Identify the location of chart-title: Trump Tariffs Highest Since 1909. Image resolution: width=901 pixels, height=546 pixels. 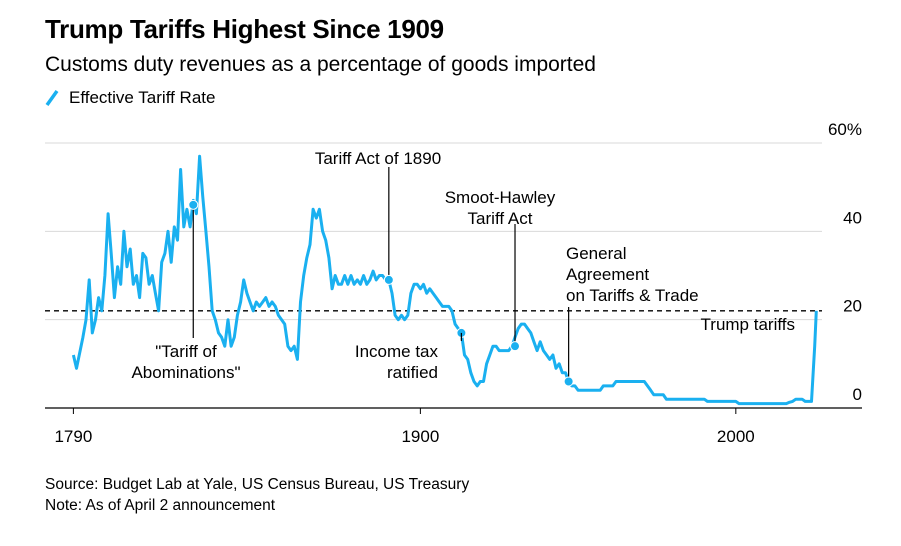
(244, 29).